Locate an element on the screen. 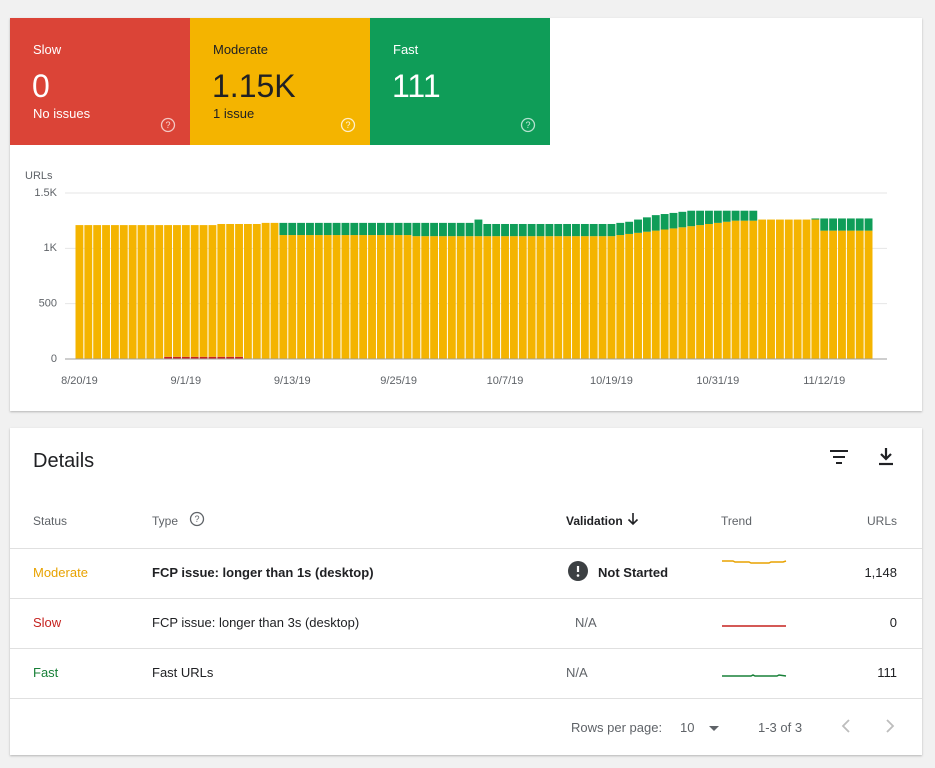 This screenshot has width=935, height=768. details-title: Details is located at coordinates (64, 461).